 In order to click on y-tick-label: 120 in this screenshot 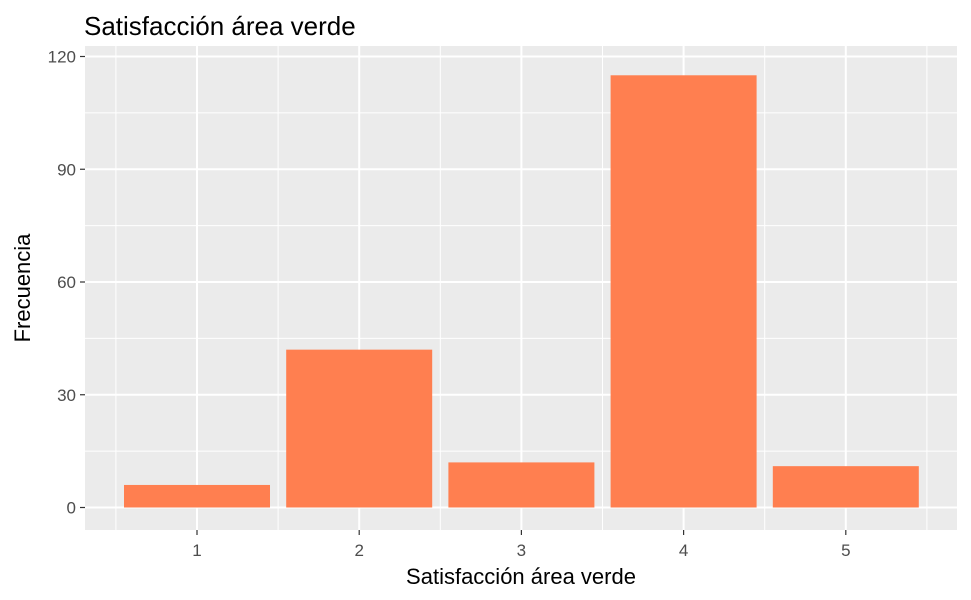, I will do `click(62, 57)`.